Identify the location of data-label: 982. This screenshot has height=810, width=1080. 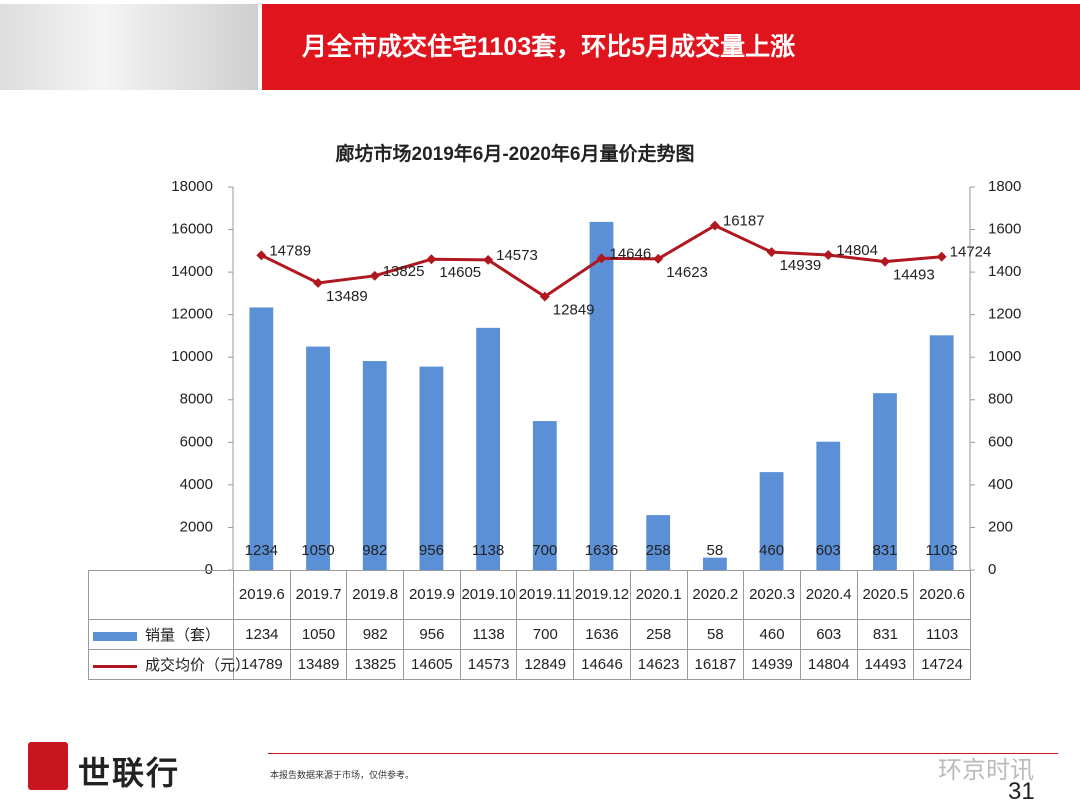
(374, 550).